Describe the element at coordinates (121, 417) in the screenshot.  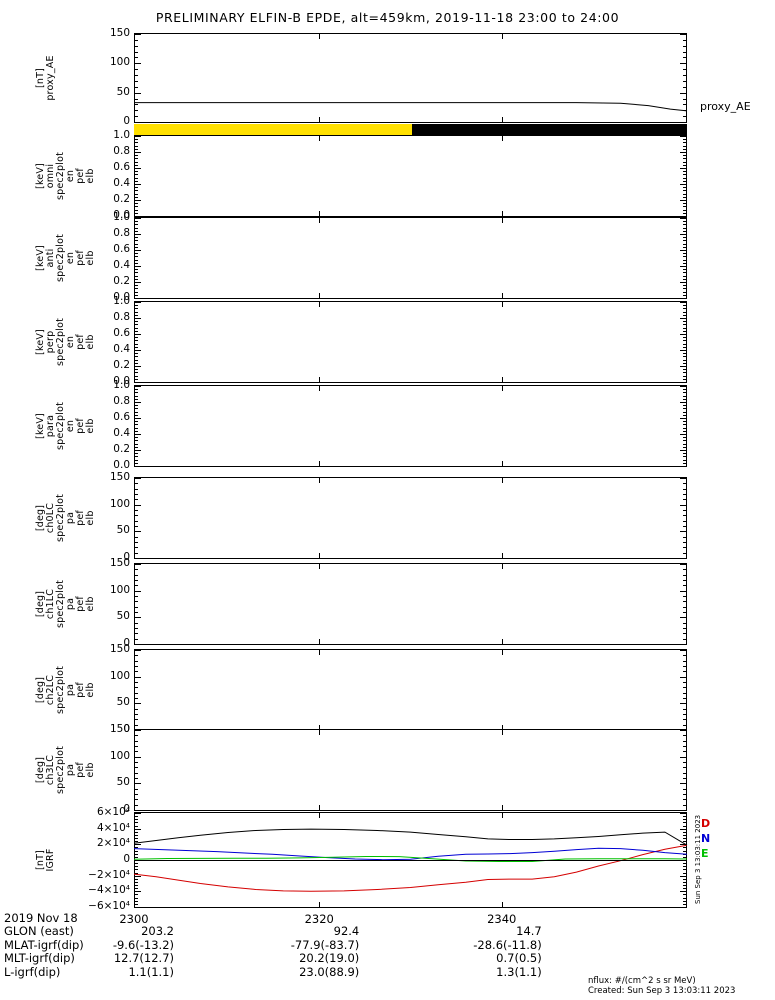
I see `panel-en-para-ytick: 0.6` at that location.